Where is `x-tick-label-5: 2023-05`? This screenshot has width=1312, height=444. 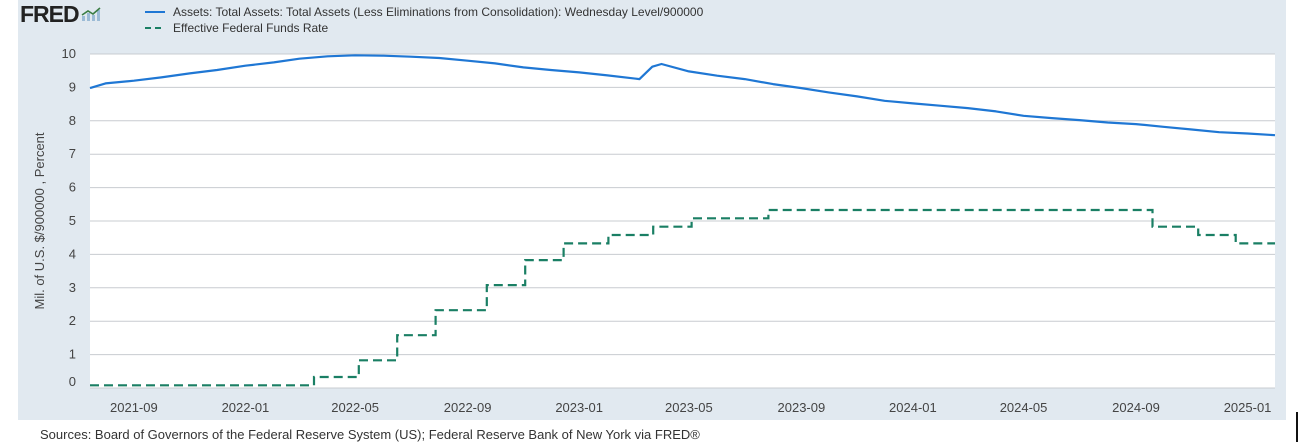 x-tick-label-5: 2023-05 is located at coordinates (689, 407).